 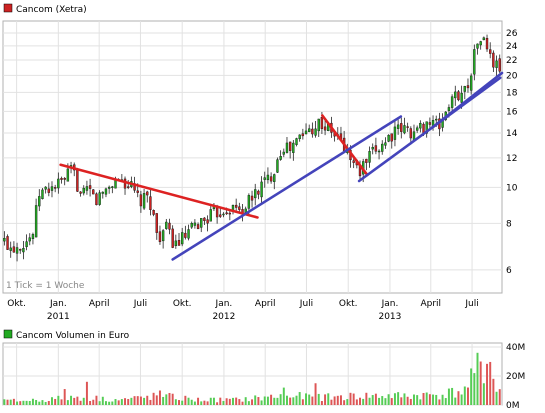 I want to click on price-y-tick-label: 6, so click(x=509, y=271).